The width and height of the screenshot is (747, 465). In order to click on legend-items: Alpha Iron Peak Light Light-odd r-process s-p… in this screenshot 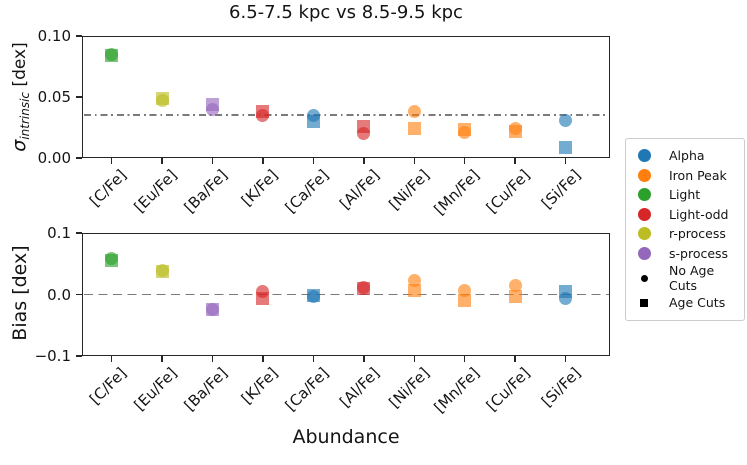, I will do `click(689, 229)`.